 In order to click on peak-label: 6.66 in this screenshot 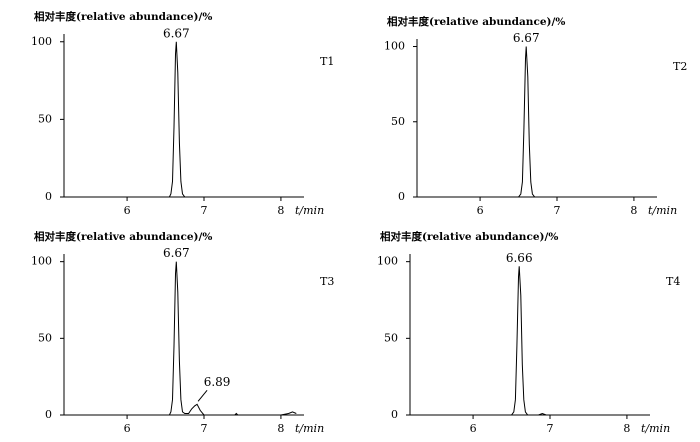, I will do `click(519, 258)`.